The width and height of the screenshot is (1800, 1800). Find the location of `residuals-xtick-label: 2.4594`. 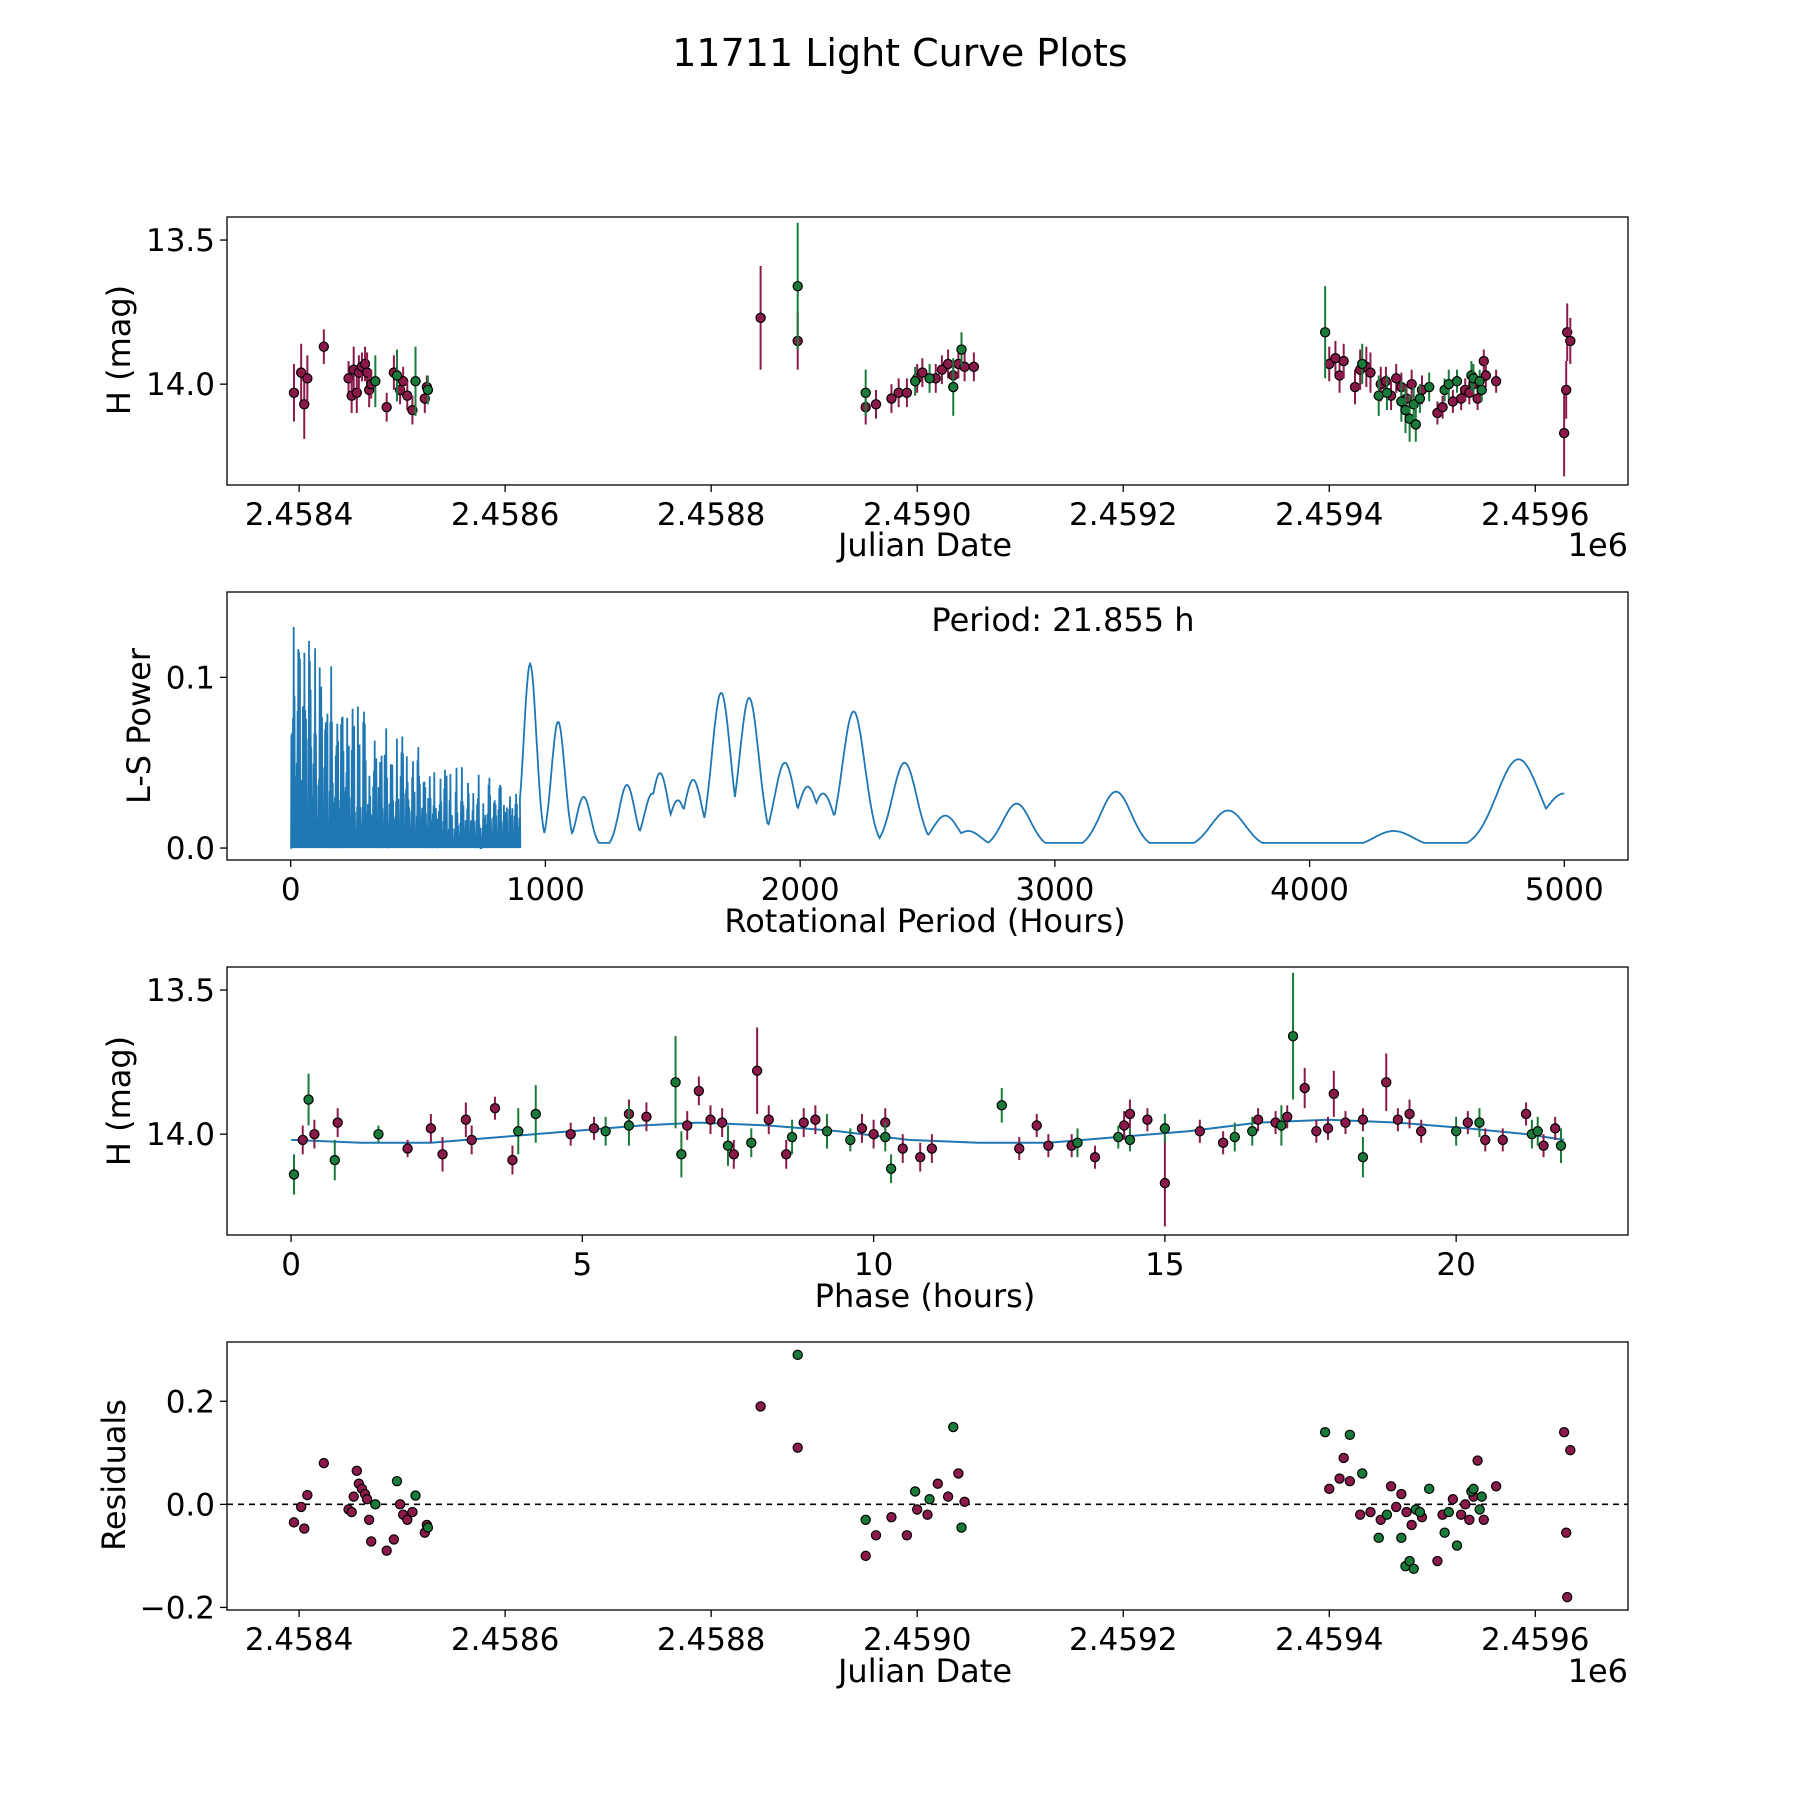

residuals-xtick-label: 2.4594 is located at coordinates (1329, 1640).